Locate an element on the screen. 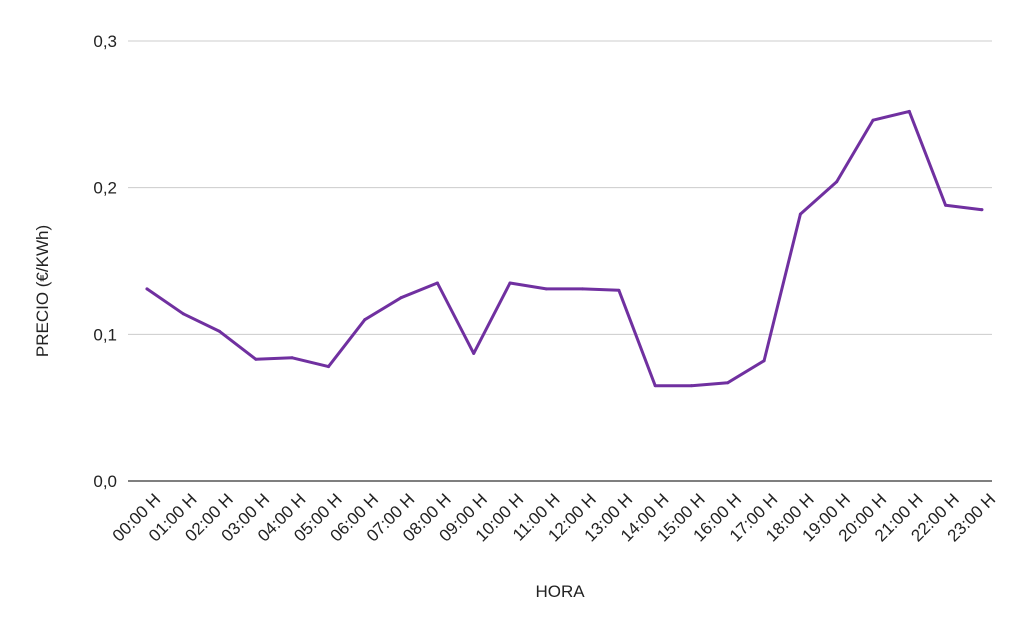 The height and width of the screenshot is (637, 1024). y-tick-label: 0,3 is located at coordinates (105, 41).